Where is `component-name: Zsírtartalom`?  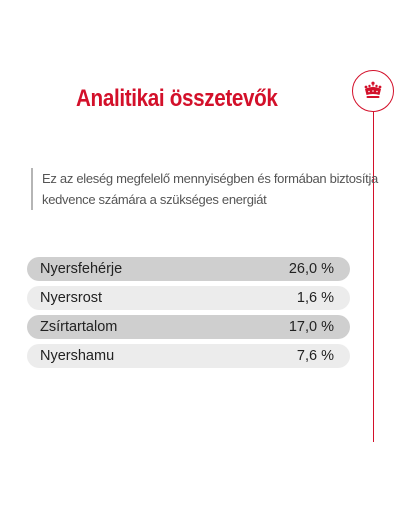 component-name: Zsírtartalom is located at coordinates (79, 327).